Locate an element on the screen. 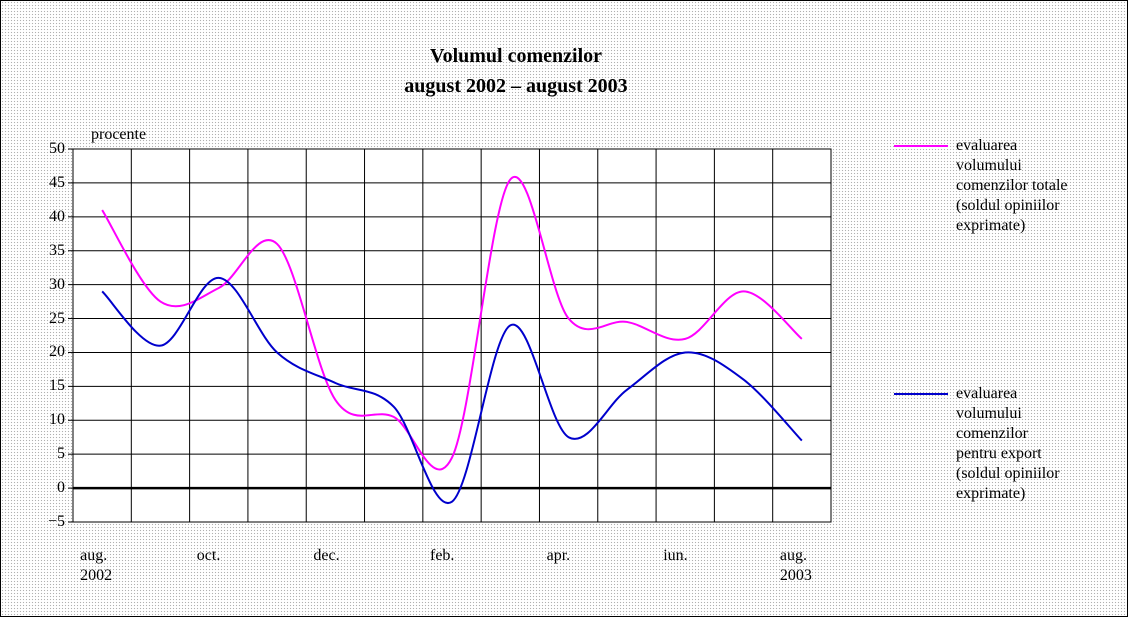  x-tick-label: aug. 2003 is located at coordinates (795, 565).